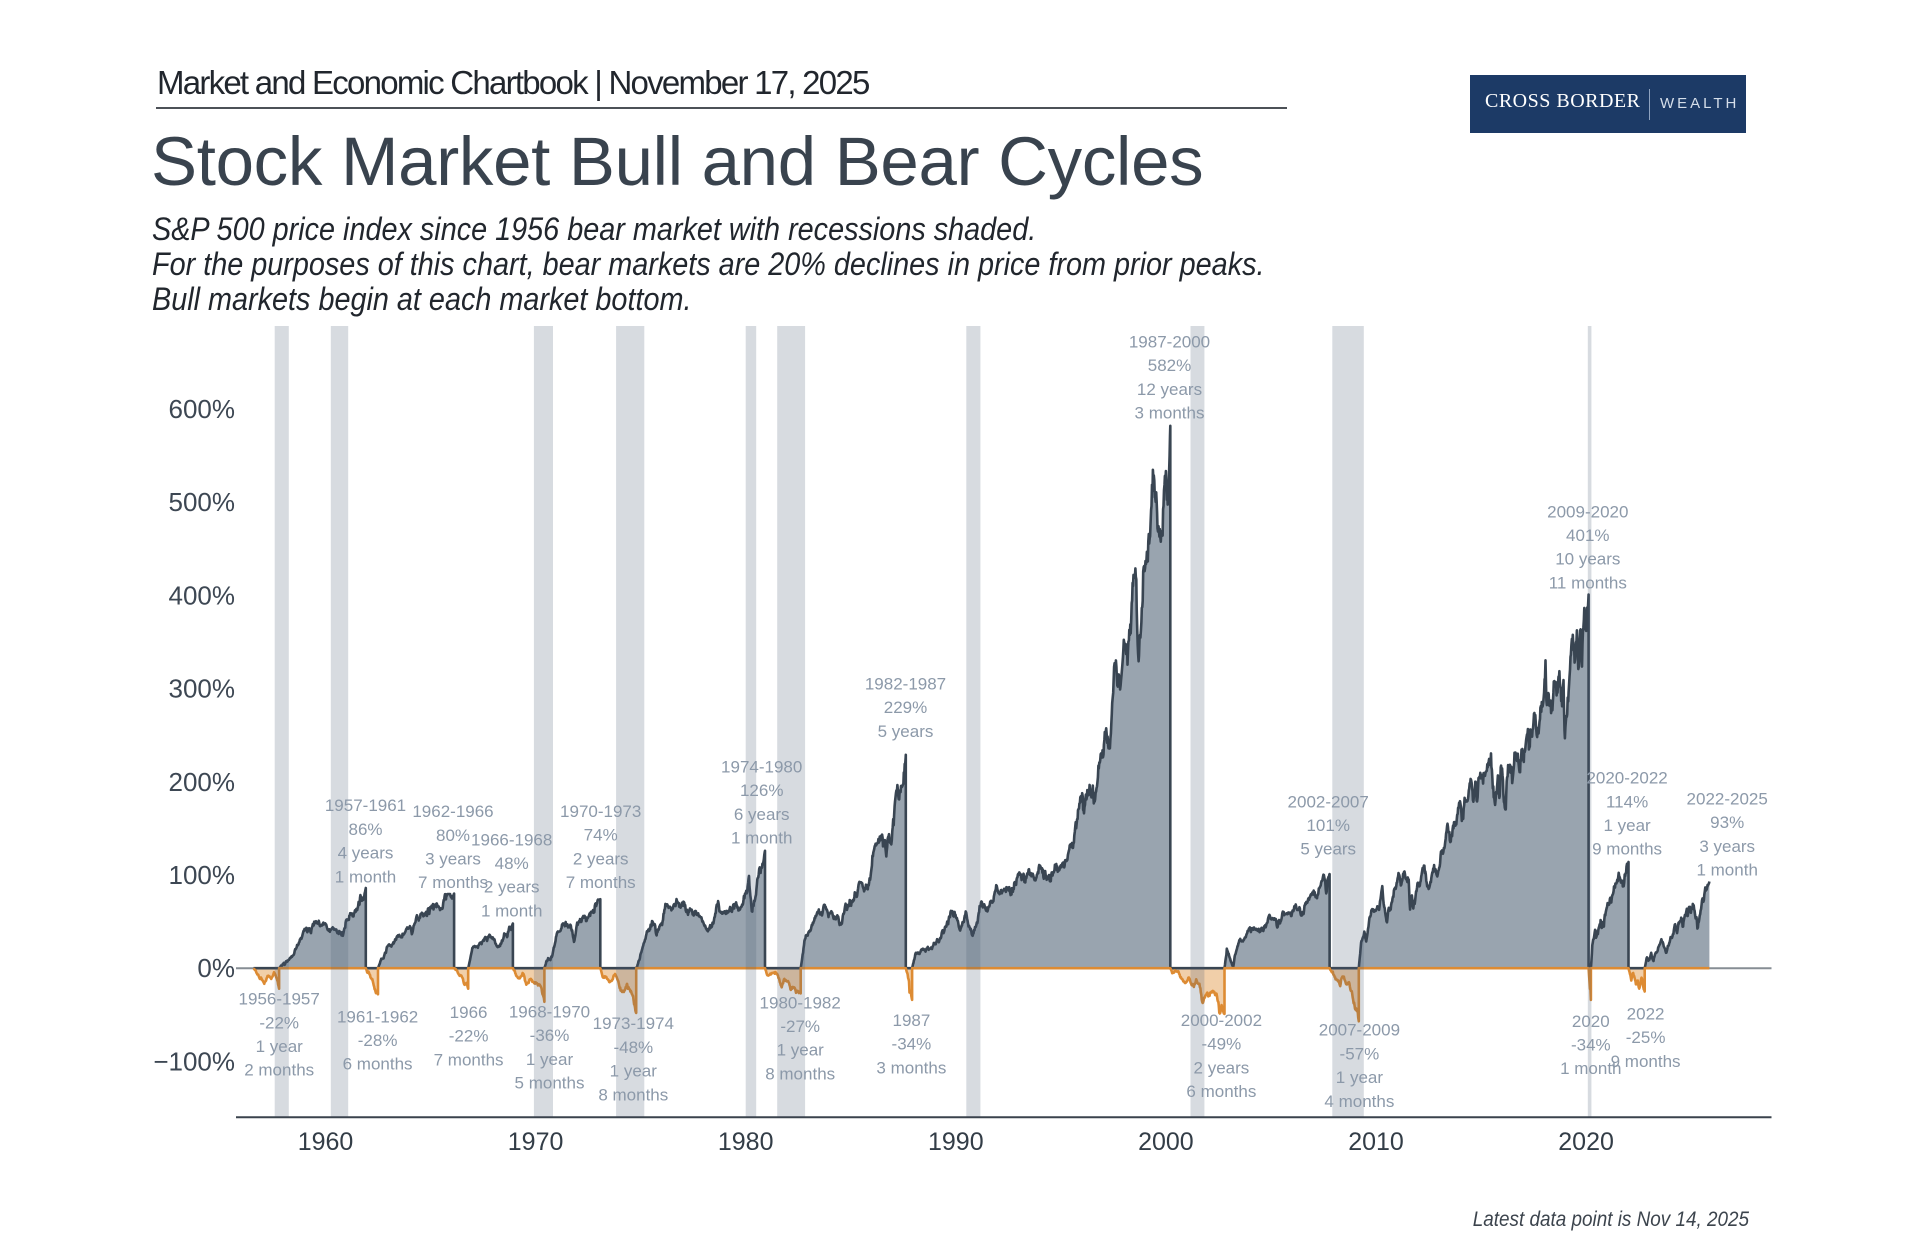 Image resolution: width=1920 pixels, height=1240 pixels. I want to click on svg-text: 2010, so click(1376, 1142).